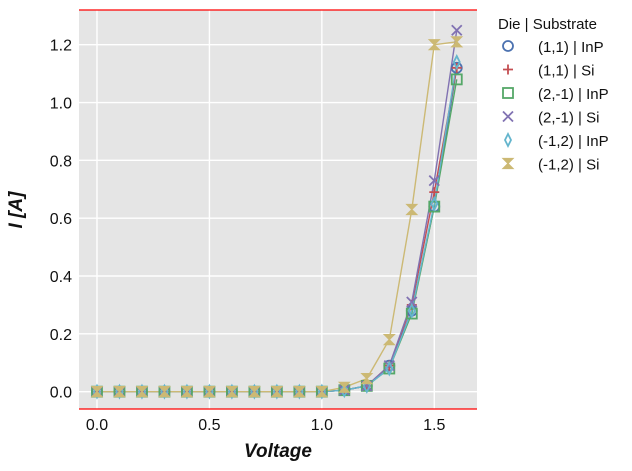 The width and height of the screenshot is (632, 471). I want to click on y-tick-label: 0.0, so click(61, 393).